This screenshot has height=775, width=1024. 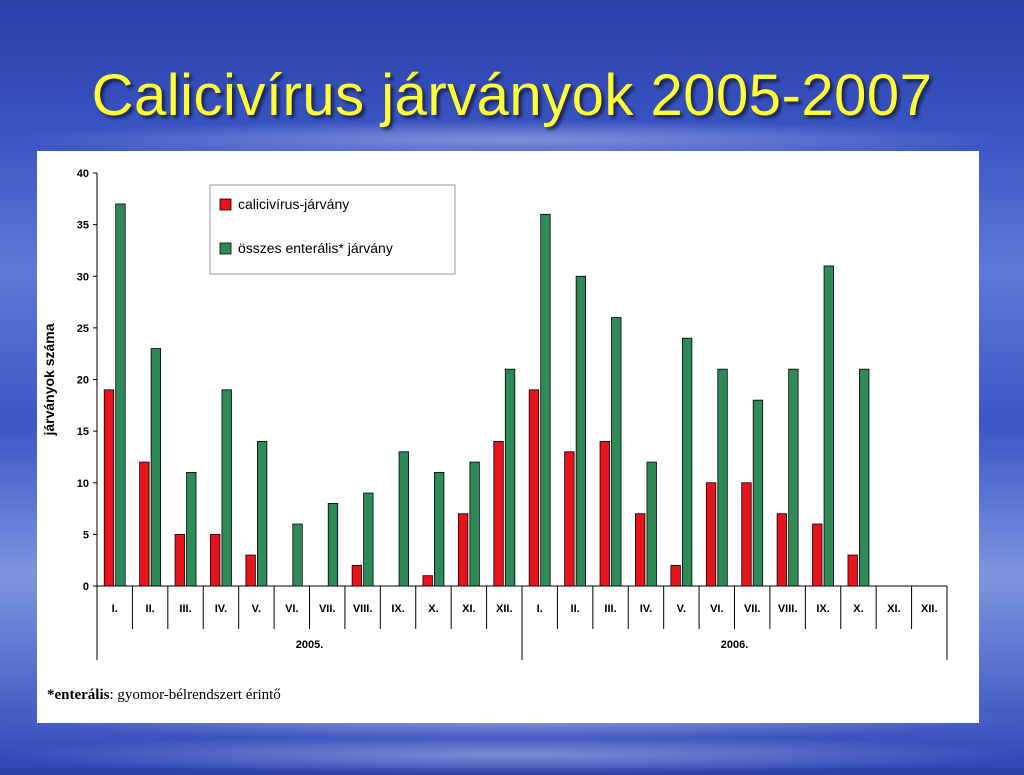 I want to click on slide-title: Calicivírus járványok 2005-2007, so click(x=512, y=95).